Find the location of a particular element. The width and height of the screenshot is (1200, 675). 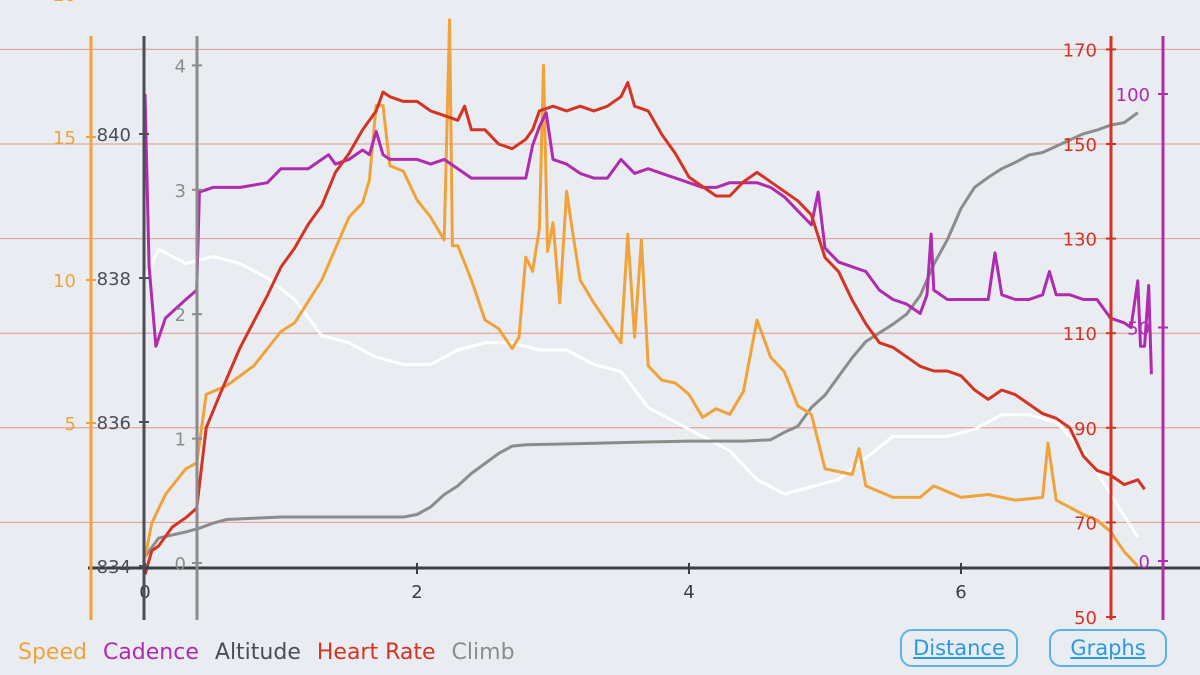

legend: Speed Cadence Altitude Heart Rate Climb is located at coordinates (266, 652).